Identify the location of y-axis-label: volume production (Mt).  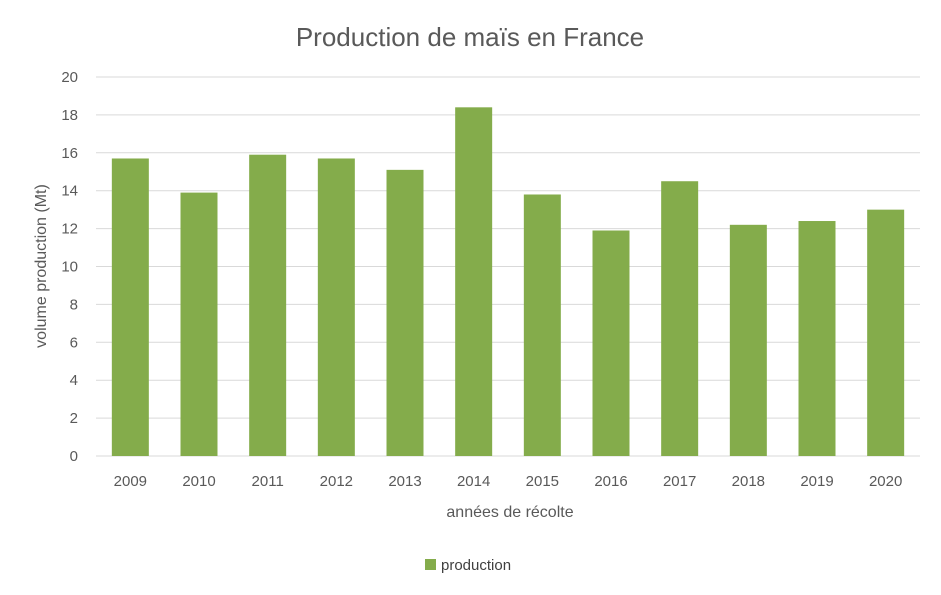
(41, 266).